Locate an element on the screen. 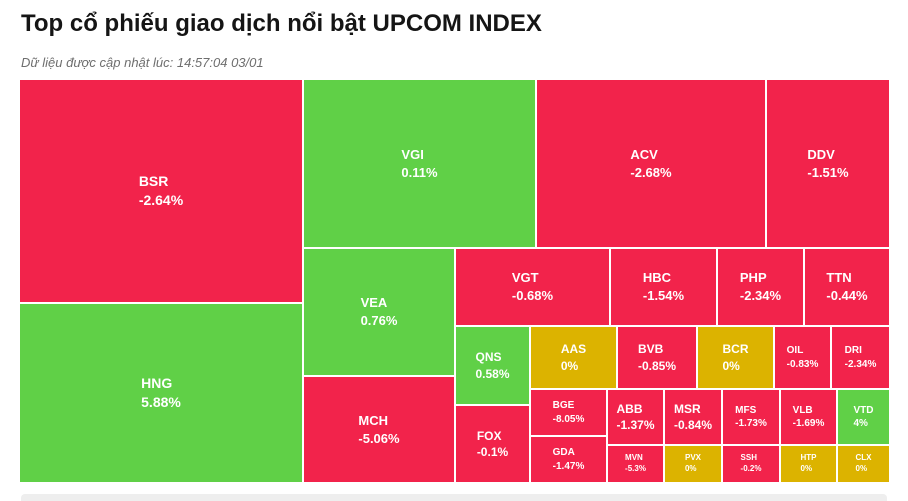 The height and width of the screenshot is (501, 908). treemap-tile-vlb: VLB -1.69% is located at coordinates (808, 417).